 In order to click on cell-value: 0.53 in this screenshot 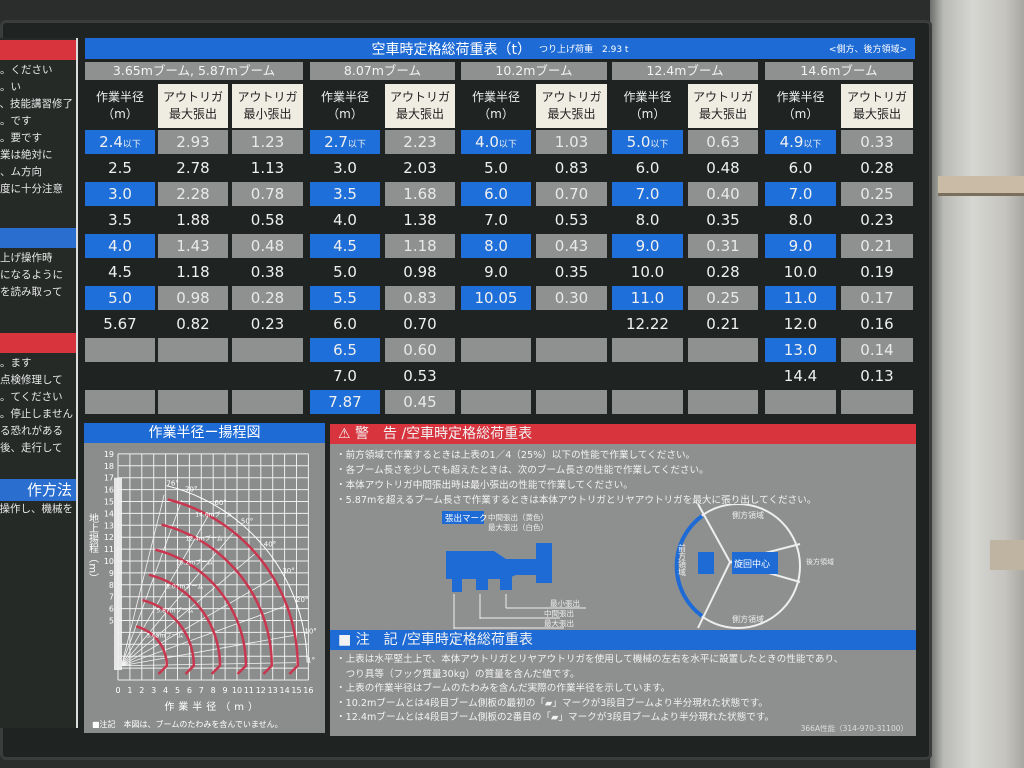, I will do `click(571, 220)`.